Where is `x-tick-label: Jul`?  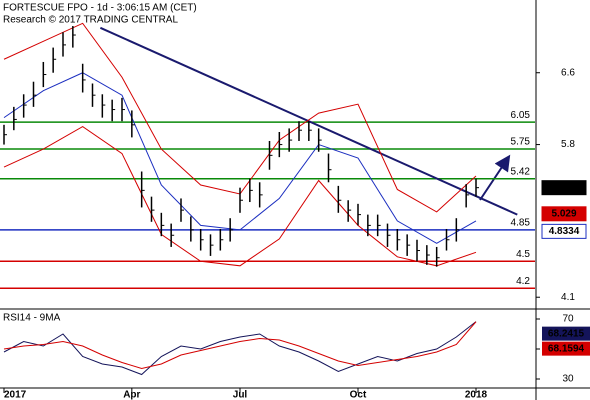
x-tick-label: Jul is located at coordinates (240, 395).